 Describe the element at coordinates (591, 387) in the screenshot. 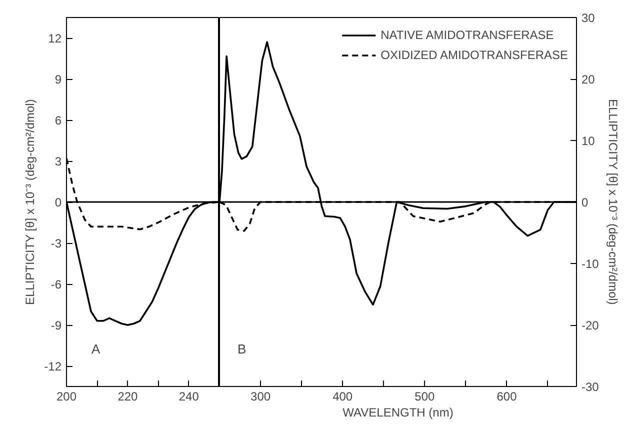

I see `y2-tick-label: -30` at that location.